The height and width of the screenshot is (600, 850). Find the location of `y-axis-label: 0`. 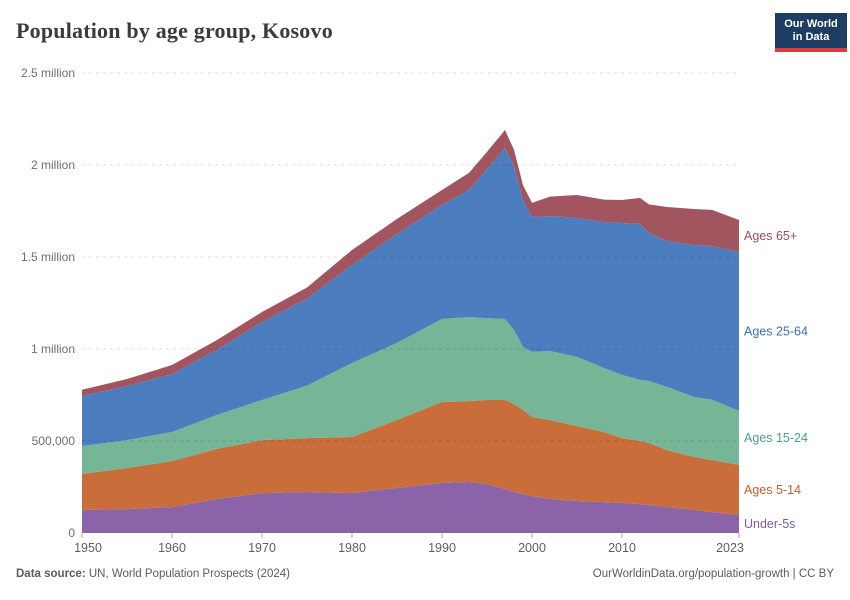

y-axis-label: 0 is located at coordinates (71, 533).